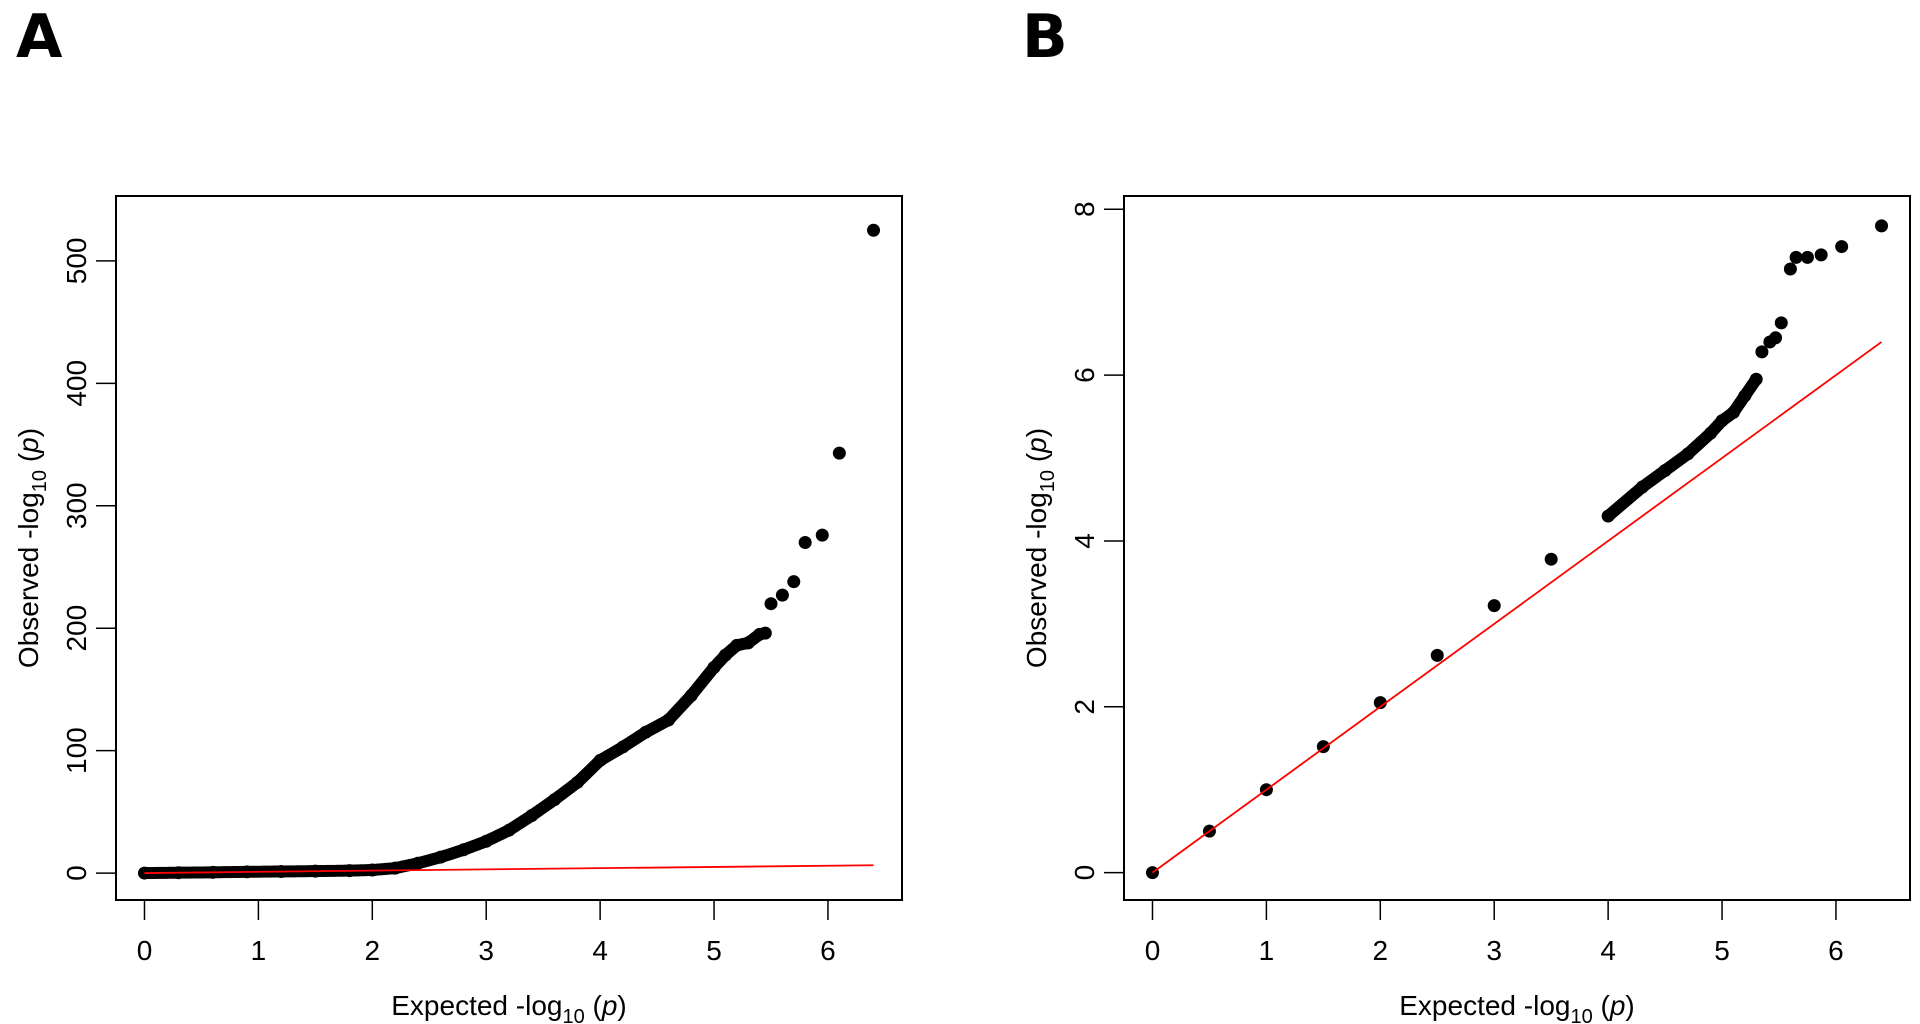 This screenshot has height=1024, width=1920. What do you see at coordinates (76, 383) in the screenshot?
I see `y-tick-label: 400` at bounding box center [76, 383].